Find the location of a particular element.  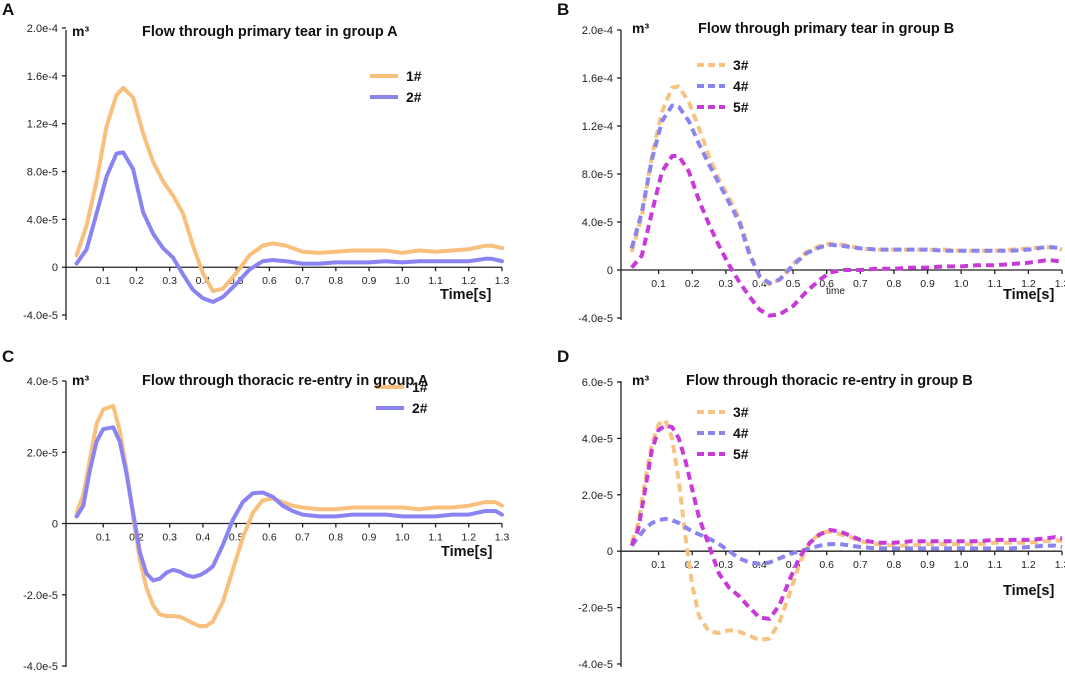

panel-letter: C is located at coordinates (8, 356).